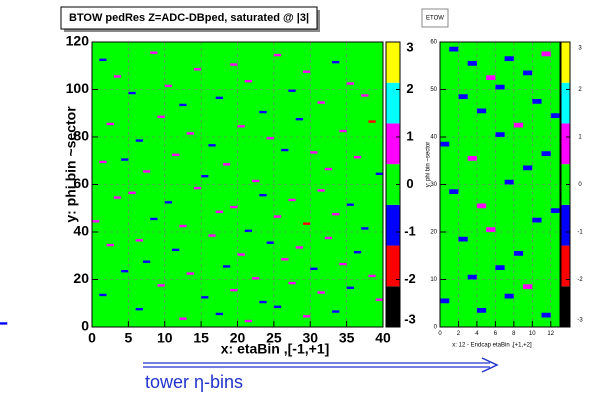 The image size is (592, 400). What do you see at coordinates (550, 334) in the screenshot?
I see `x-tick-label: 12` at bounding box center [550, 334].